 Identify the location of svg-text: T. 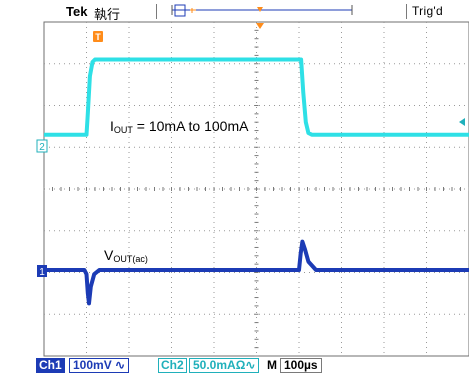
(98, 37).